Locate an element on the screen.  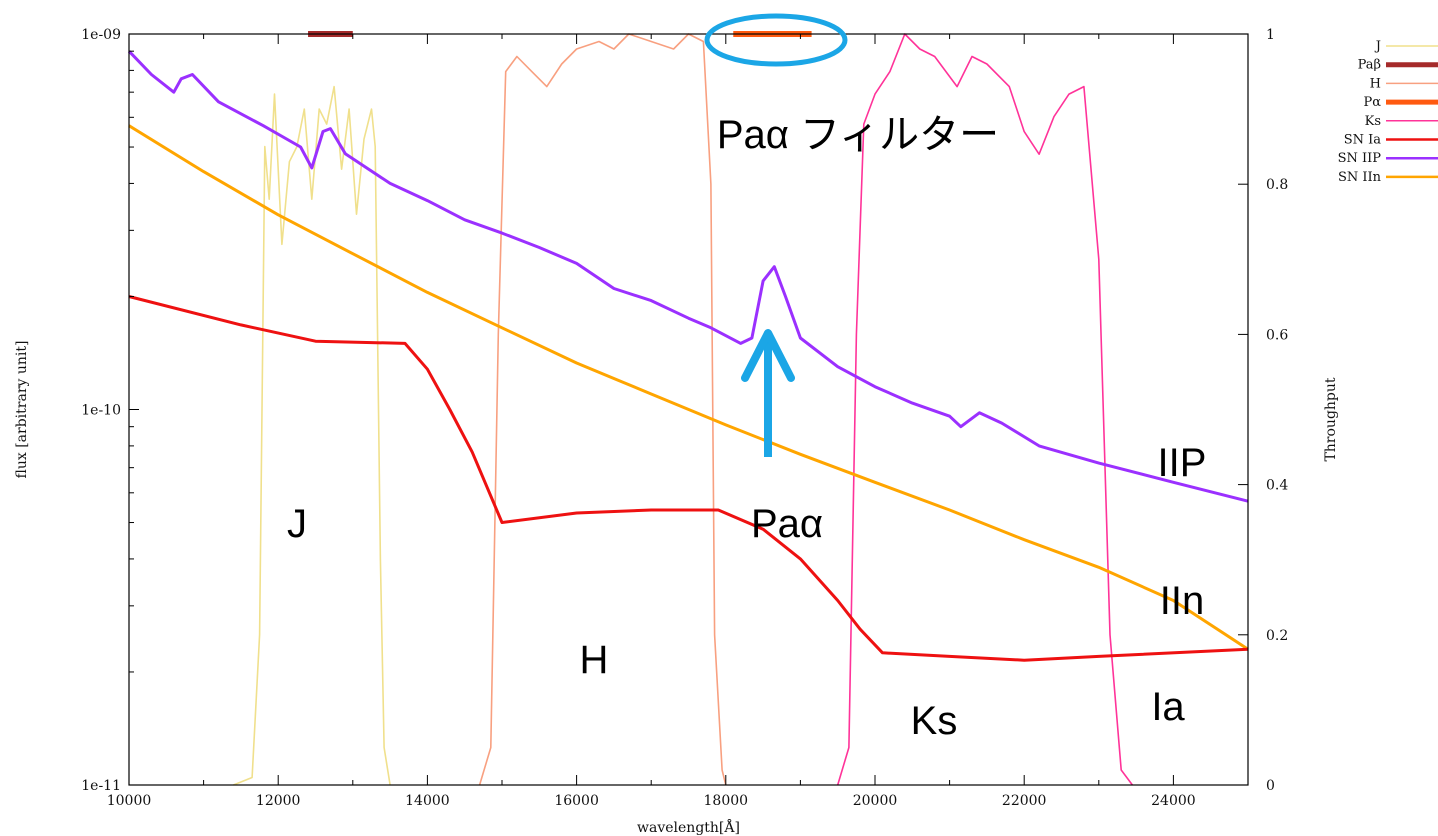
y2-tick-label: 1 is located at coordinates (1270, 35).